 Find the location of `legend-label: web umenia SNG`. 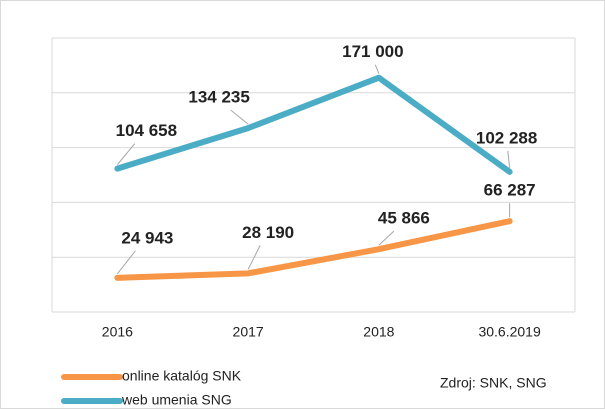

legend-label: web umenia SNG is located at coordinates (176, 400).